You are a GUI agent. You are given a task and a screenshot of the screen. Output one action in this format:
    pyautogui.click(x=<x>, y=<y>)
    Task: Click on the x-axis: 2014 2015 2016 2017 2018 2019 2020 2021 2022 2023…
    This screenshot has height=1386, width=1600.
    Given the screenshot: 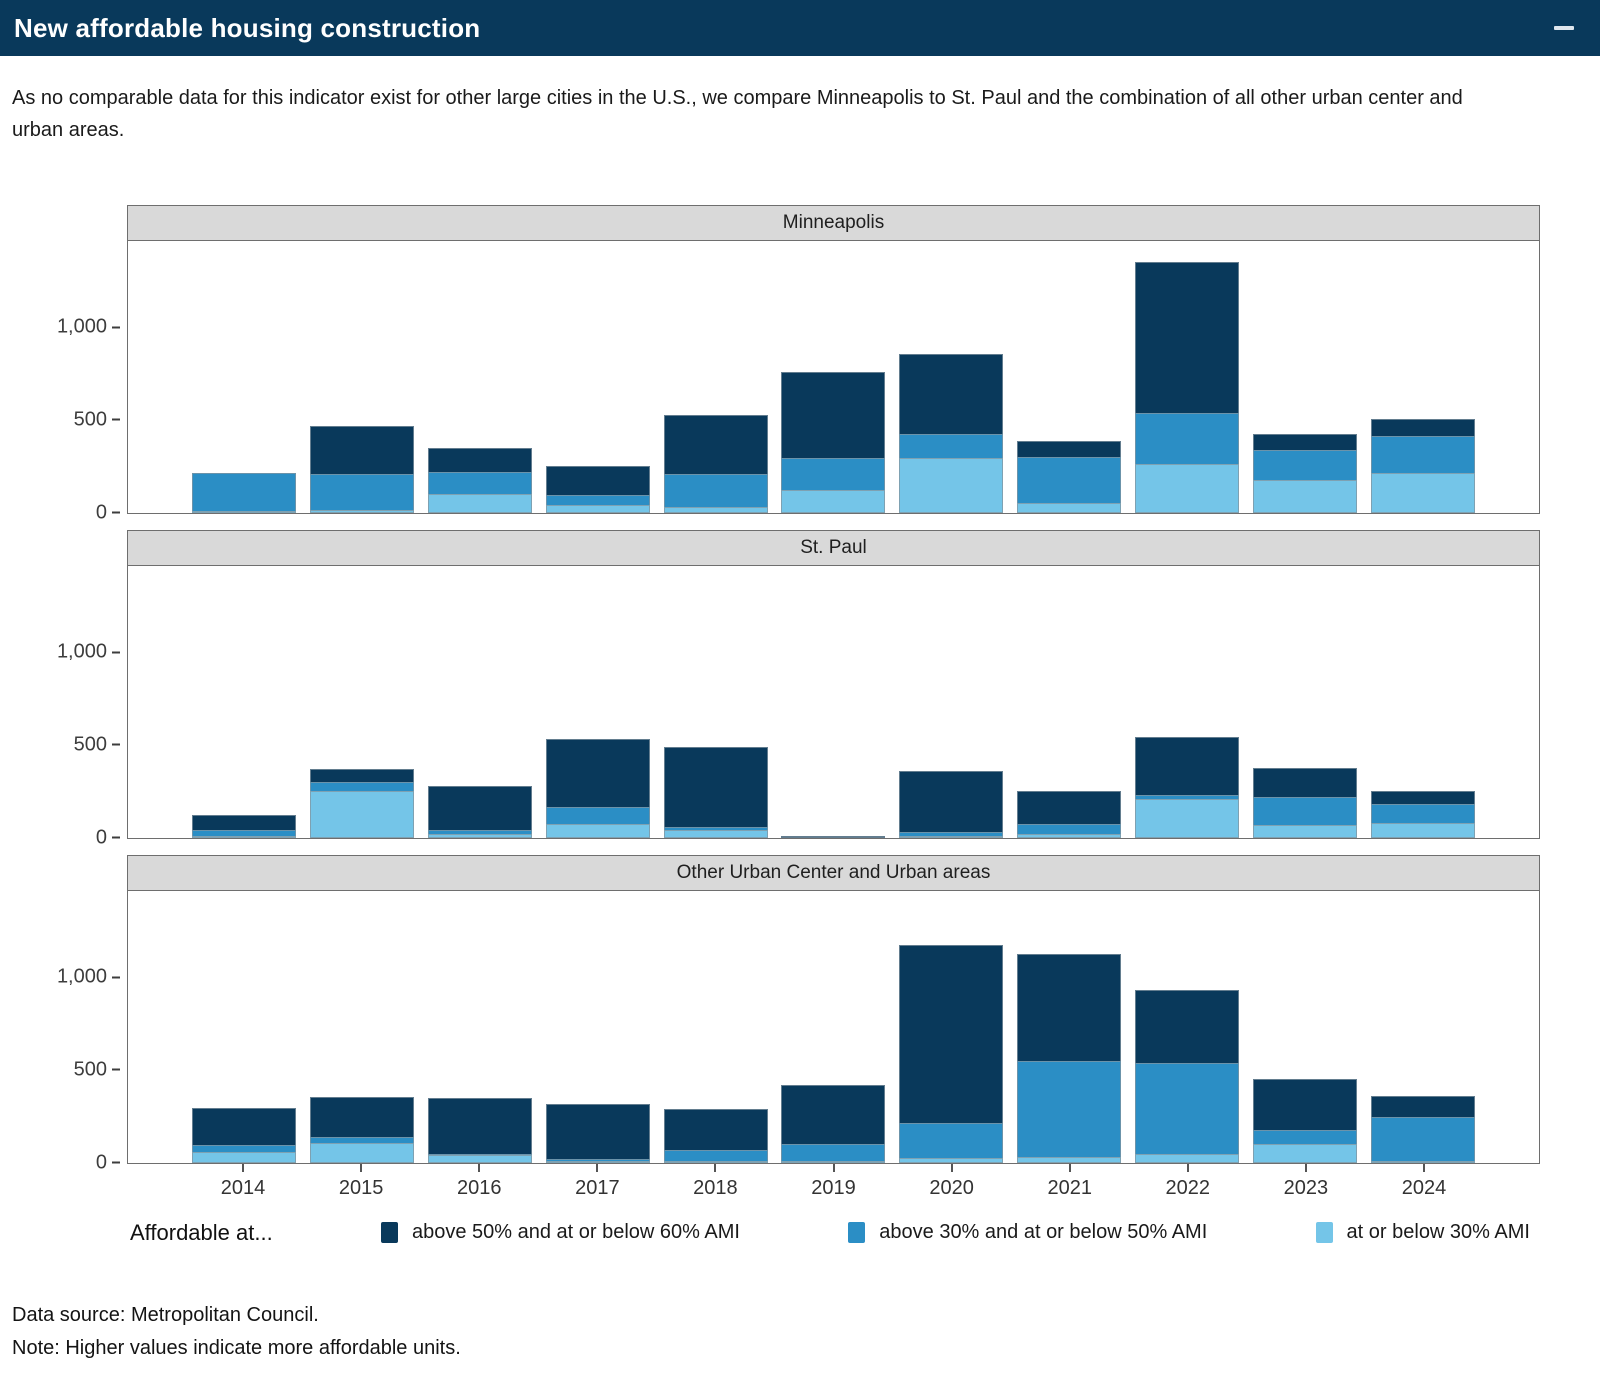 What is the action you would take?
    pyautogui.click(x=833, y=1181)
    